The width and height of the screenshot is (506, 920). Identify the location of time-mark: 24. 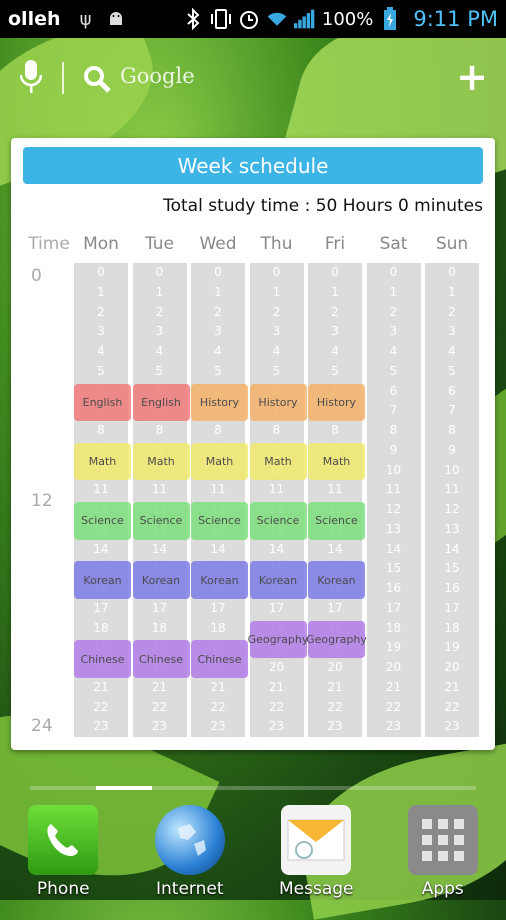
(42, 726).